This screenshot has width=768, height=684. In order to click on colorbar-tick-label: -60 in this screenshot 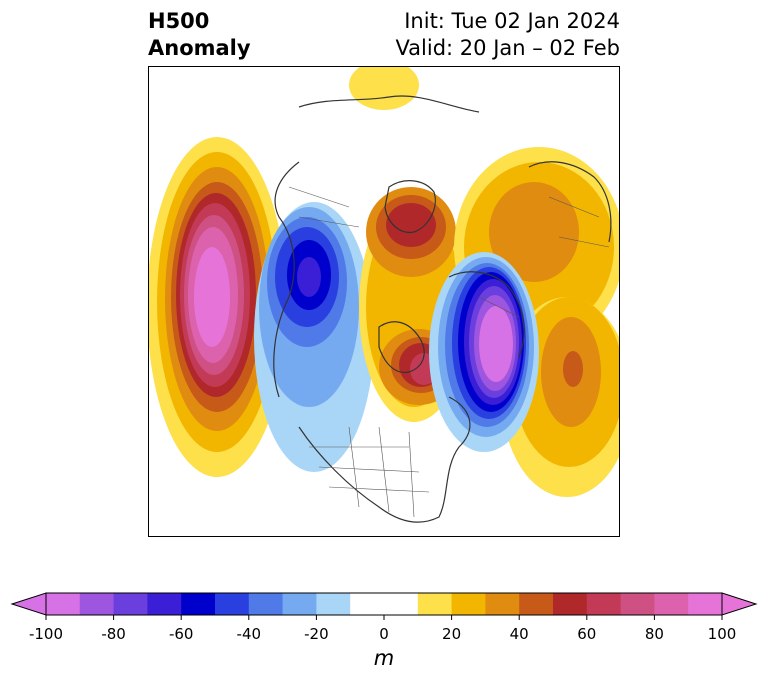, I will do `click(181, 634)`.